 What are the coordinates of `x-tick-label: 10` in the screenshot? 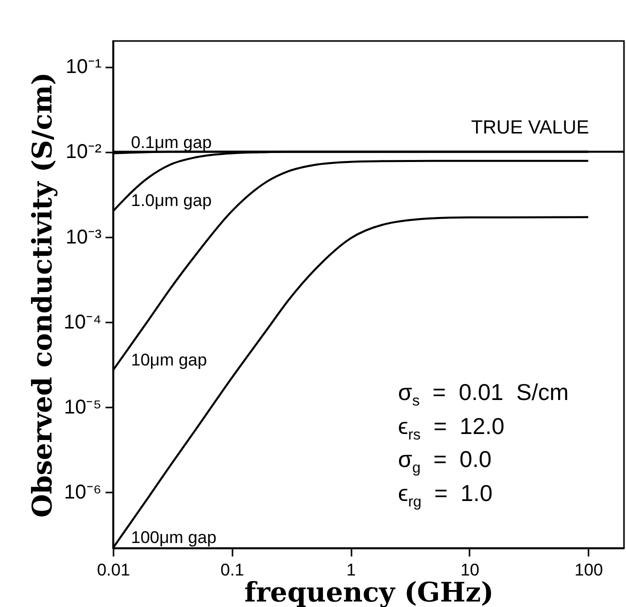 It's located at (470, 570).